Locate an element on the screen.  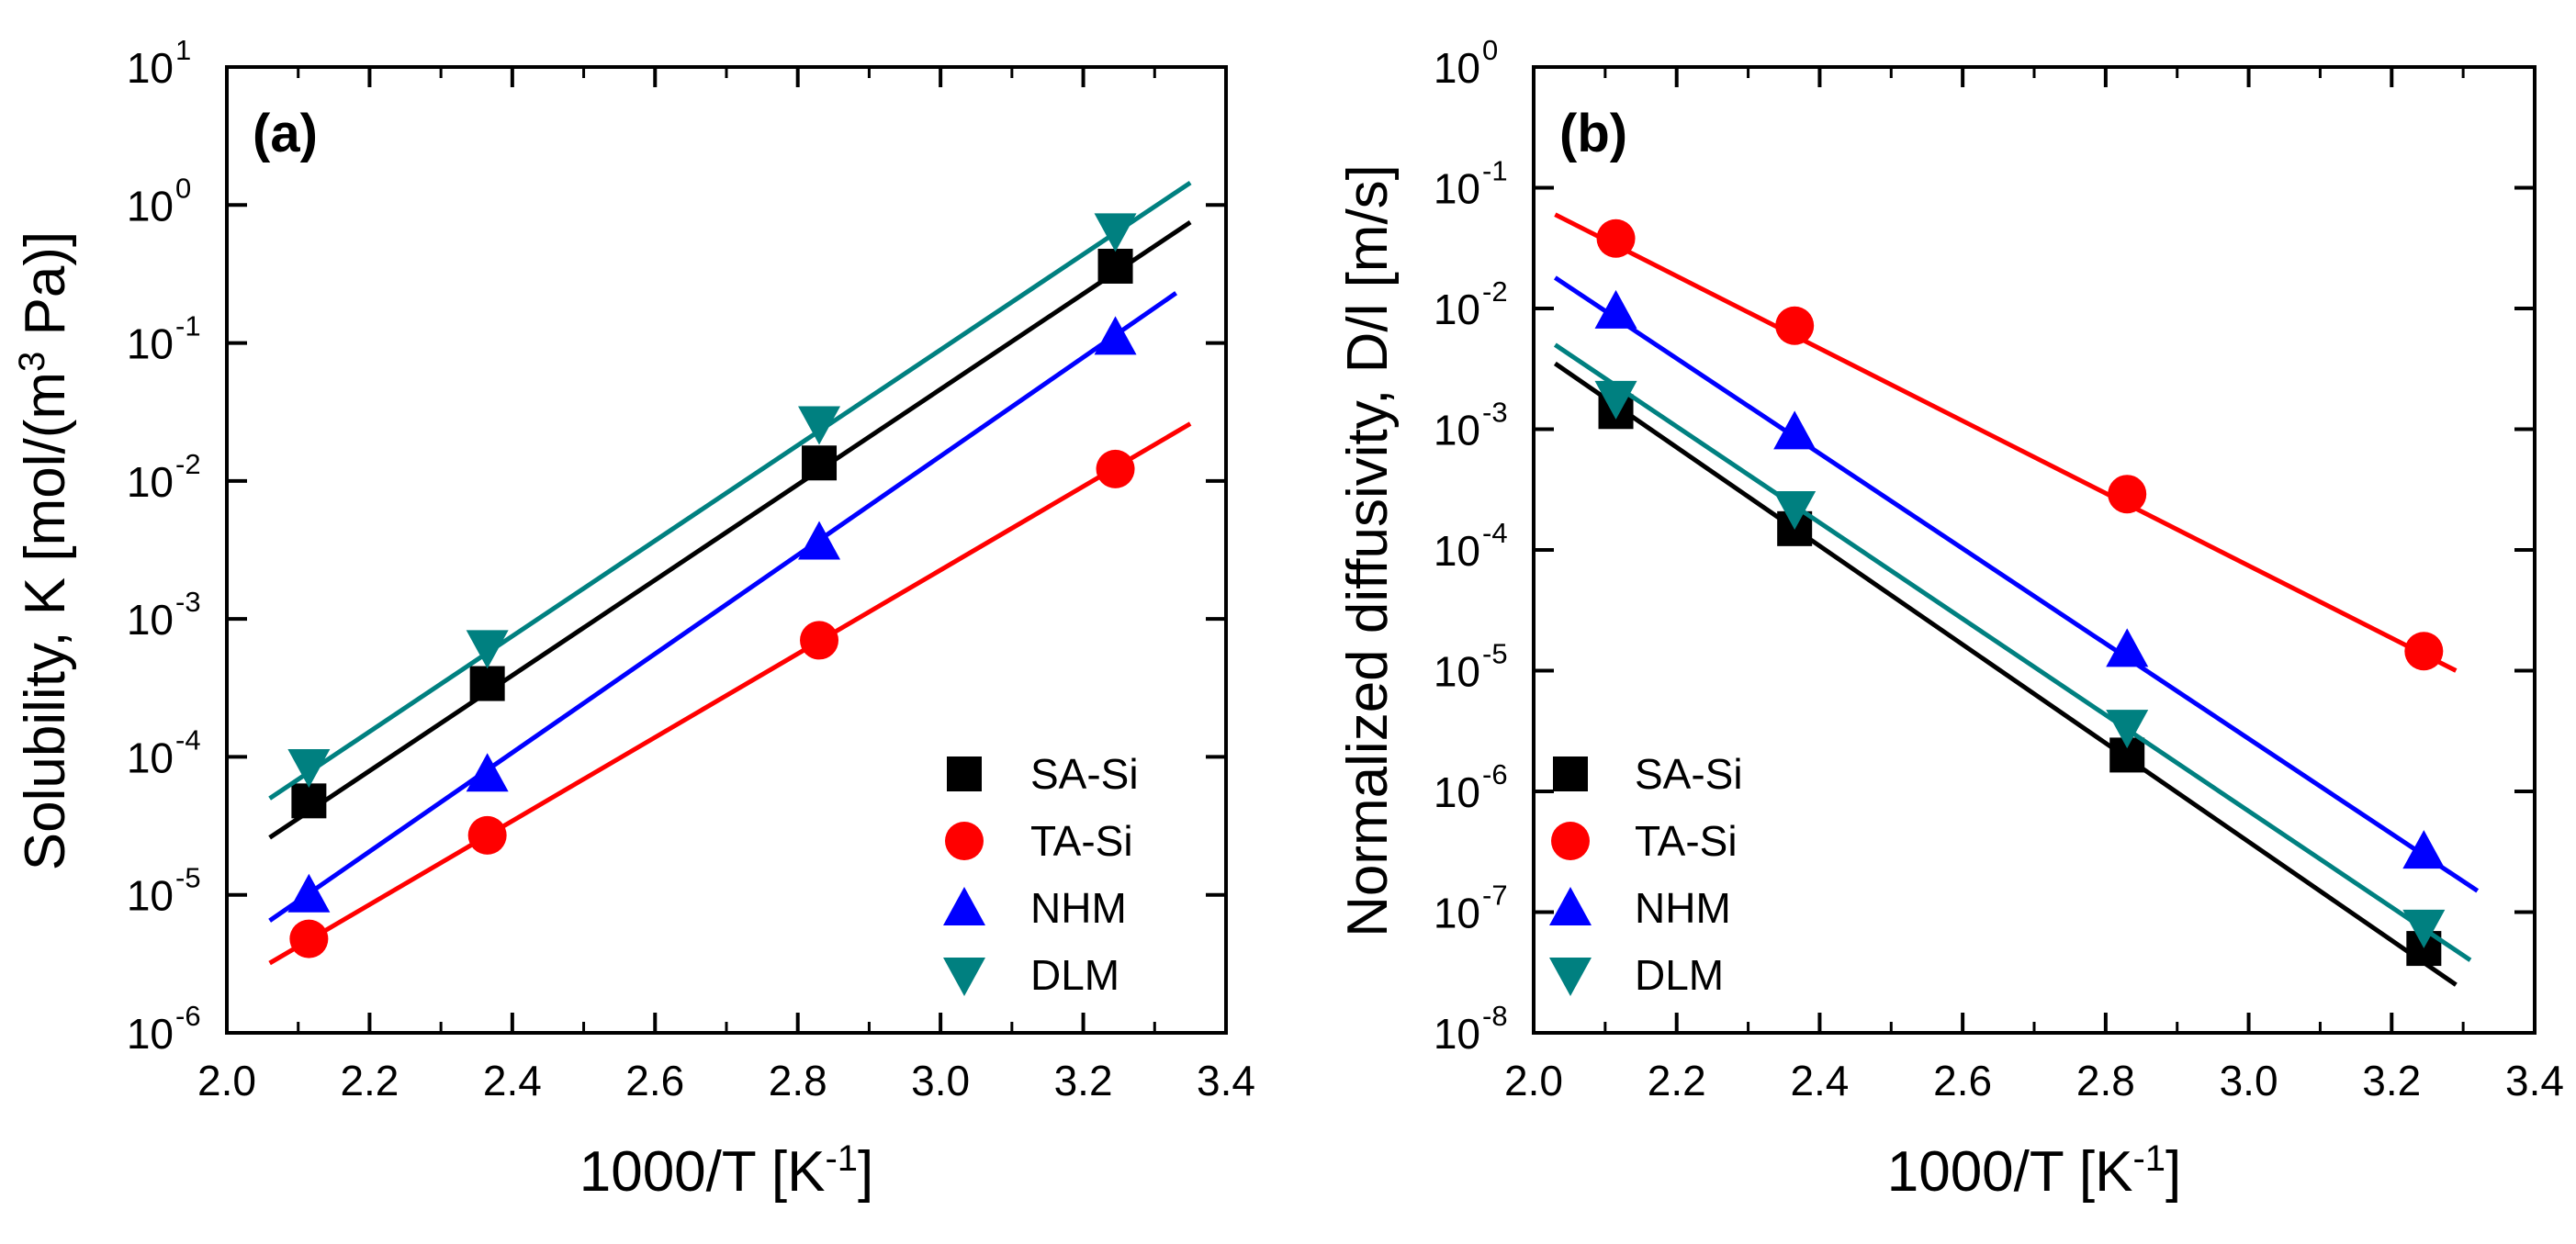
fit-line is located at coordinates (2006, 443).